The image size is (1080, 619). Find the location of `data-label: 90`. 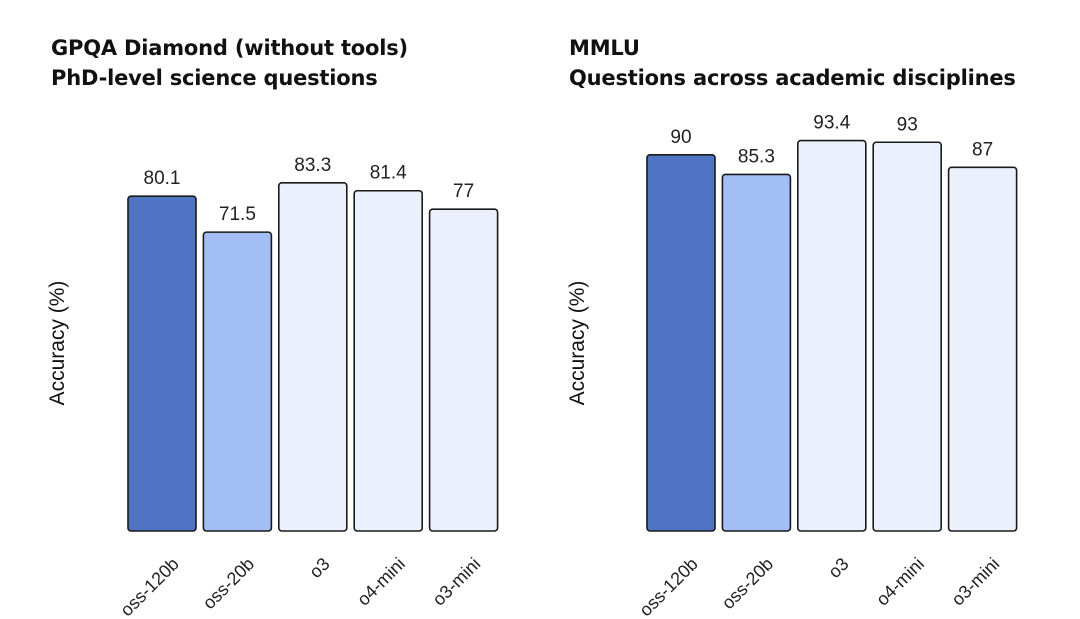

data-label: 90 is located at coordinates (680, 137).